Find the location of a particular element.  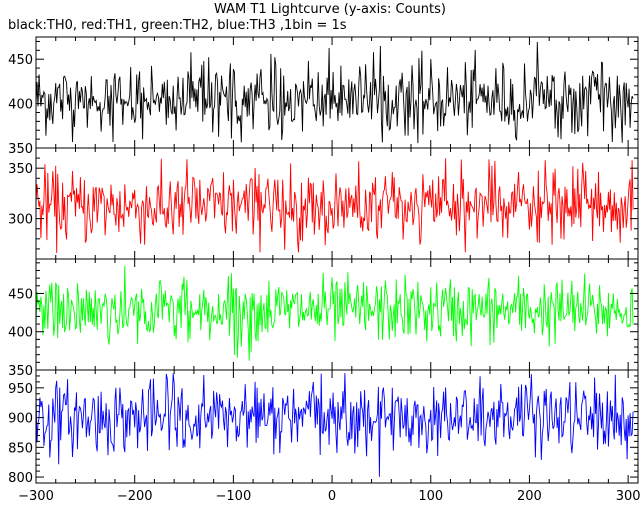

x-tick-label: −200 is located at coordinates (135, 496).